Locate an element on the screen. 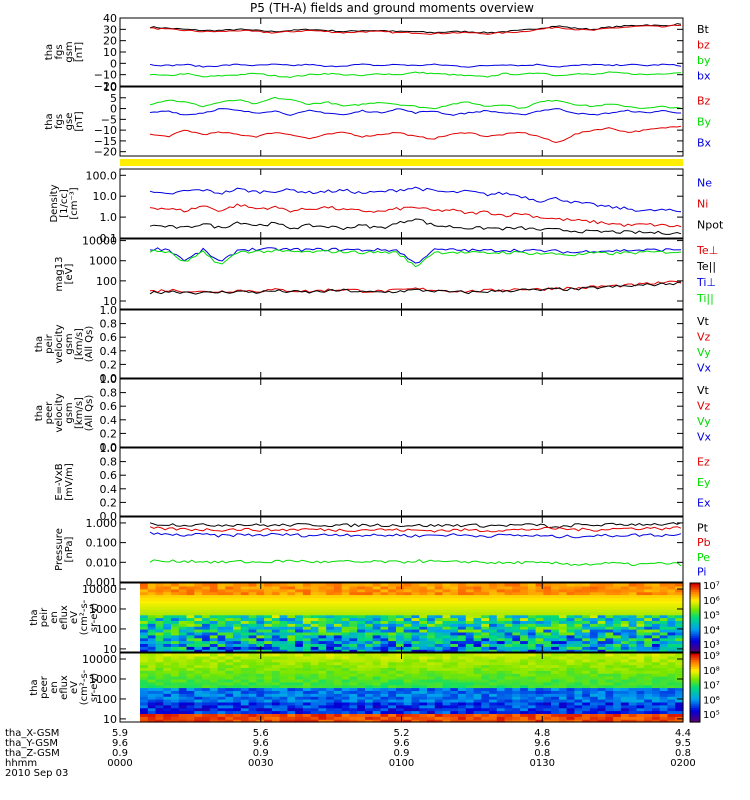 The height and width of the screenshot is (800, 750). series-line is located at coordinates (415, 255).